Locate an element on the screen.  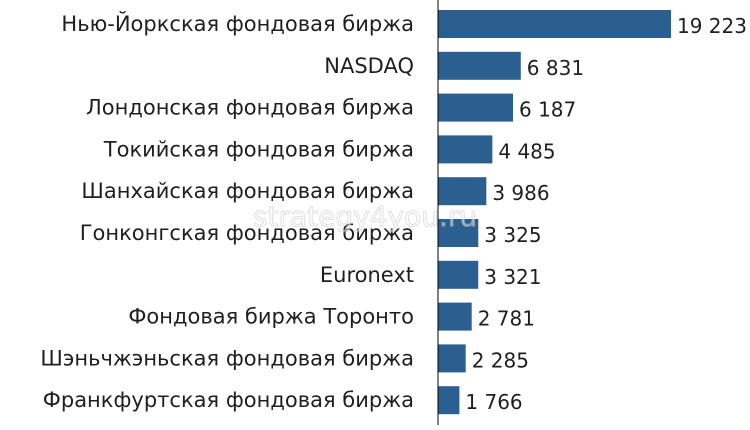
category-label: NASDAQ is located at coordinates (369, 66).